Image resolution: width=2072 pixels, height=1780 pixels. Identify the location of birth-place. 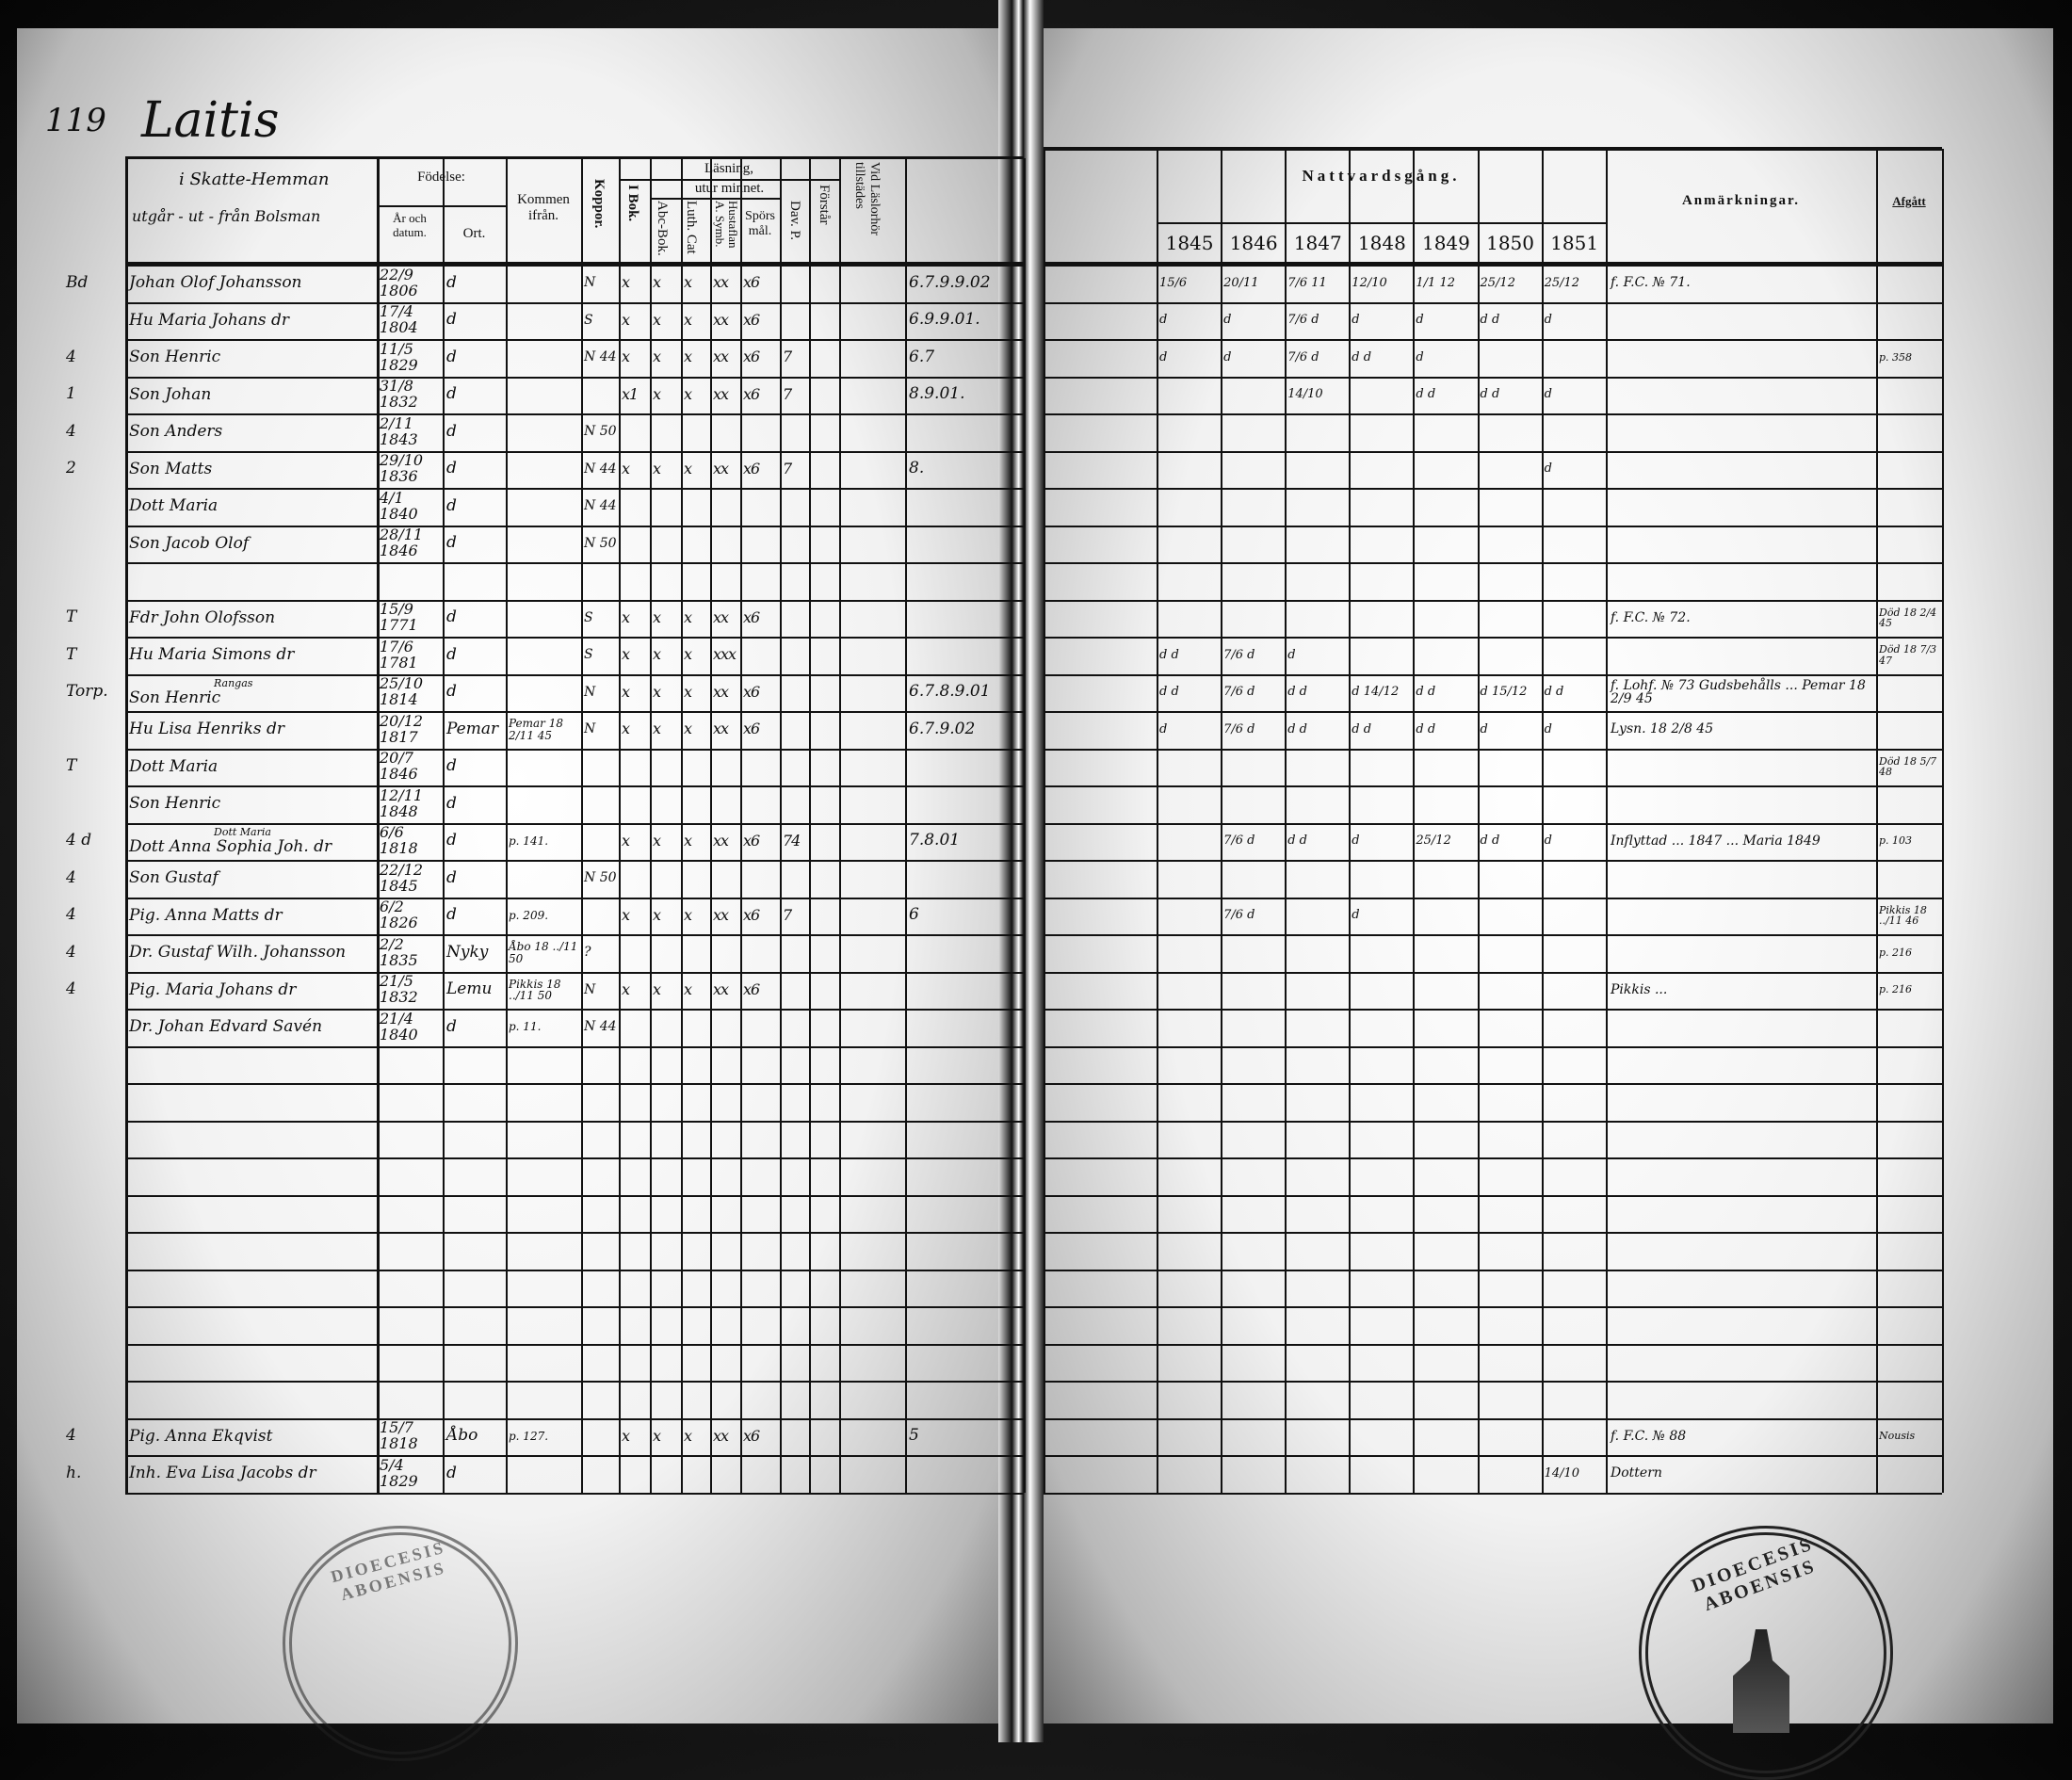
(475, 1363).